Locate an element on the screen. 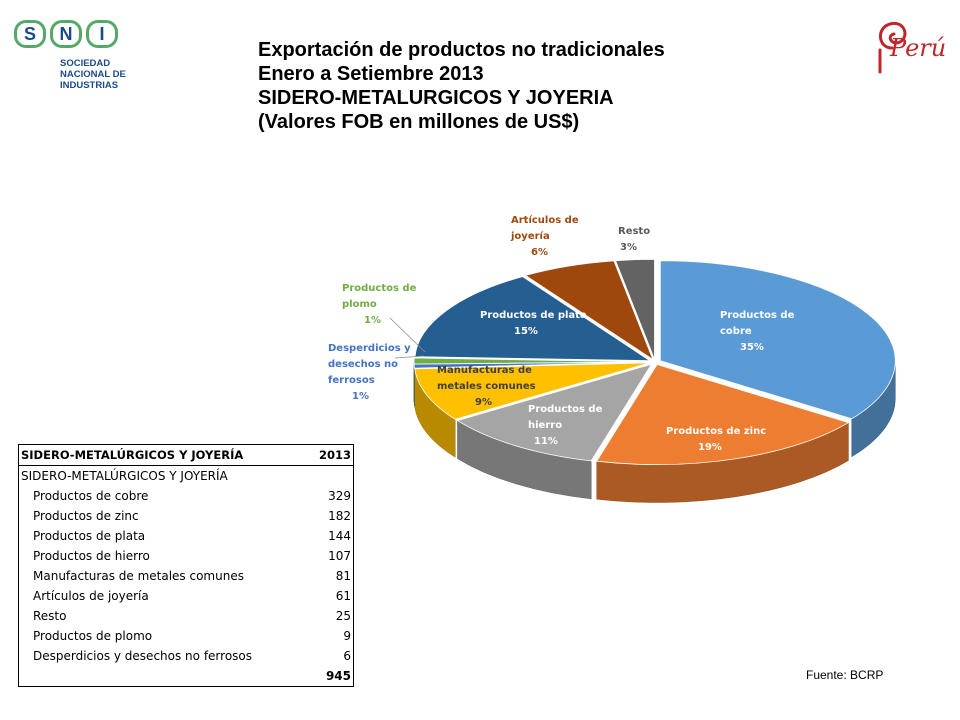 Image resolution: width=960 pixels, height=720 pixels. table-row: Manufacturas de metales comunes 81 is located at coordinates (186, 576).